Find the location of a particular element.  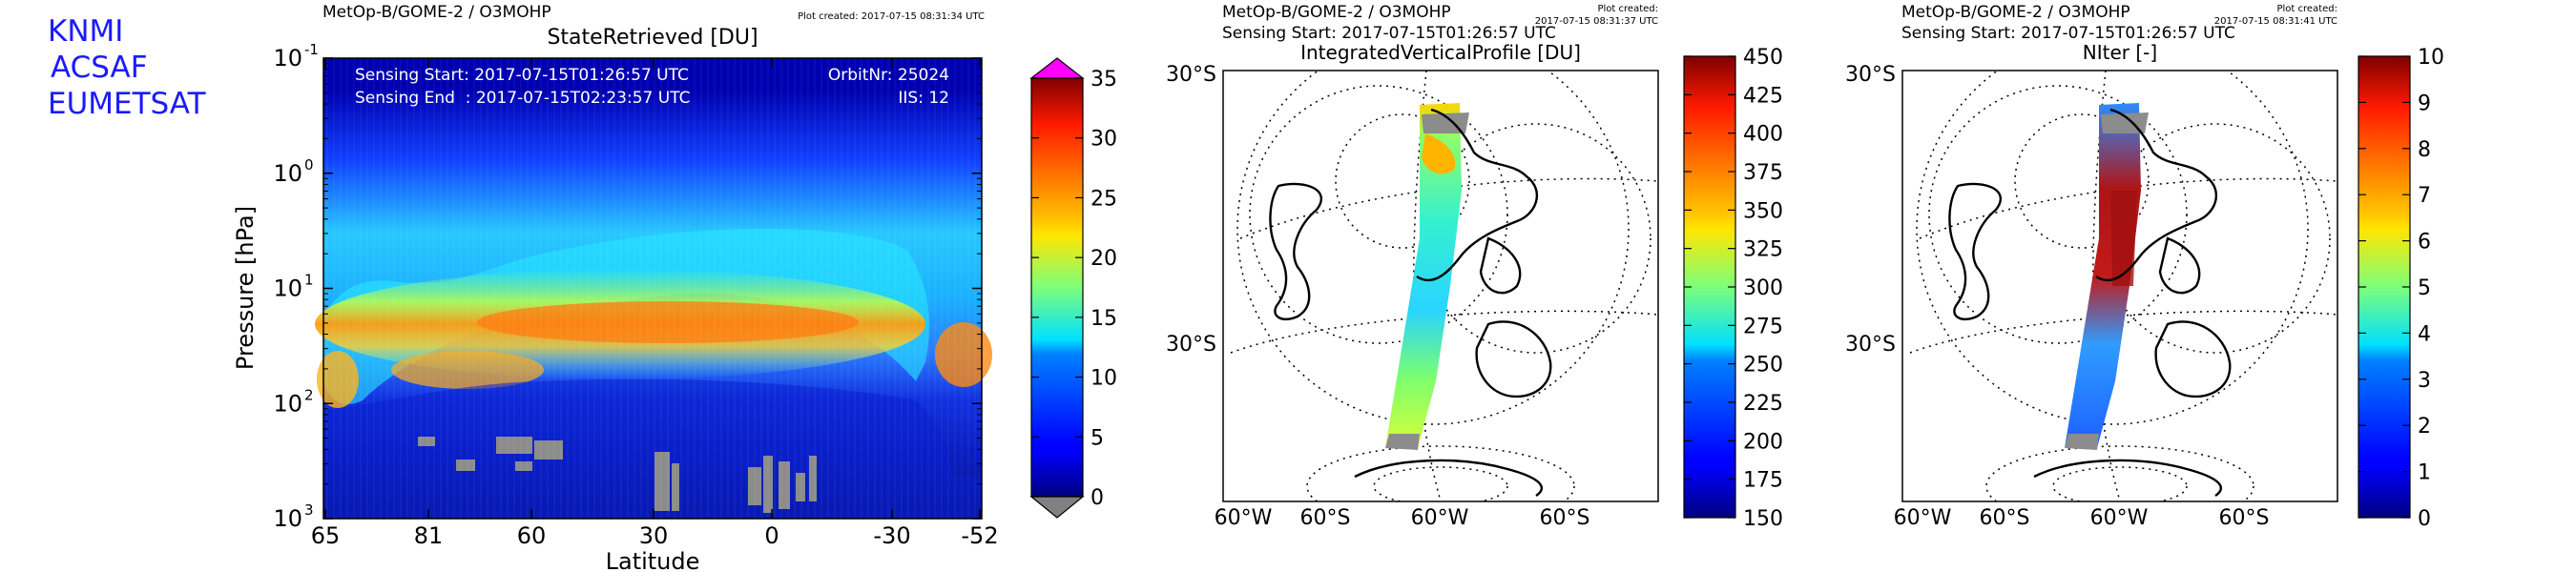

colorbar-tick-label: 450 is located at coordinates (1763, 58).